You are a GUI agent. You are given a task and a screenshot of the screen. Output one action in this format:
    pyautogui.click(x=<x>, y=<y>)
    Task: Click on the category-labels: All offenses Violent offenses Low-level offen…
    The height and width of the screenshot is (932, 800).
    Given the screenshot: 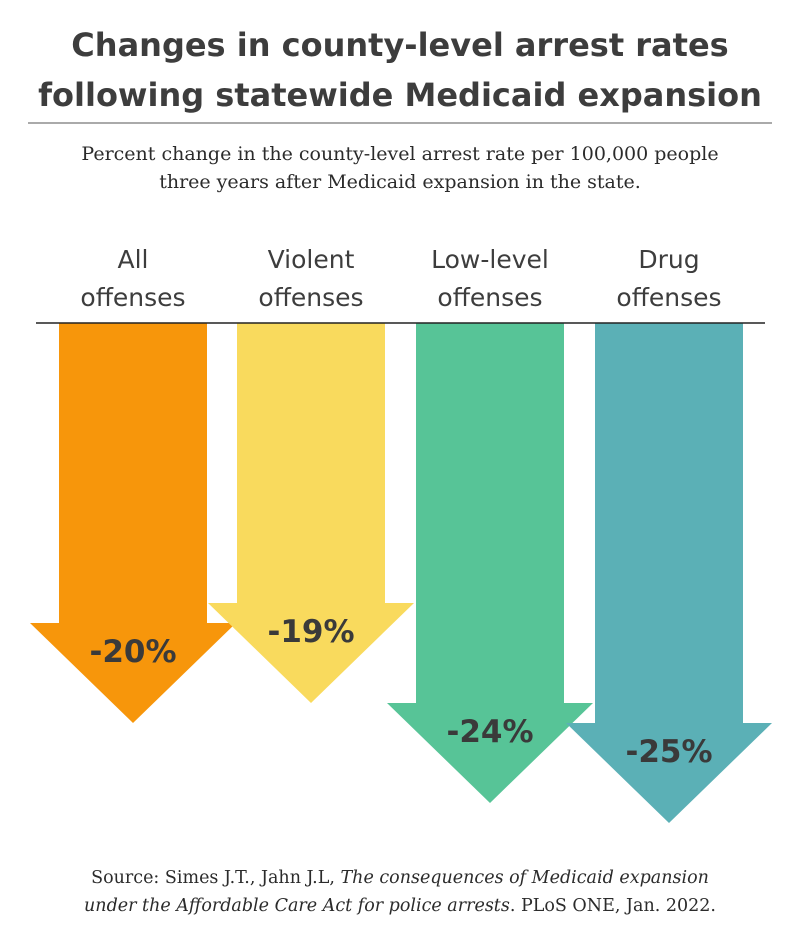 What is the action you would take?
    pyautogui.click(x=400, y=278)
    